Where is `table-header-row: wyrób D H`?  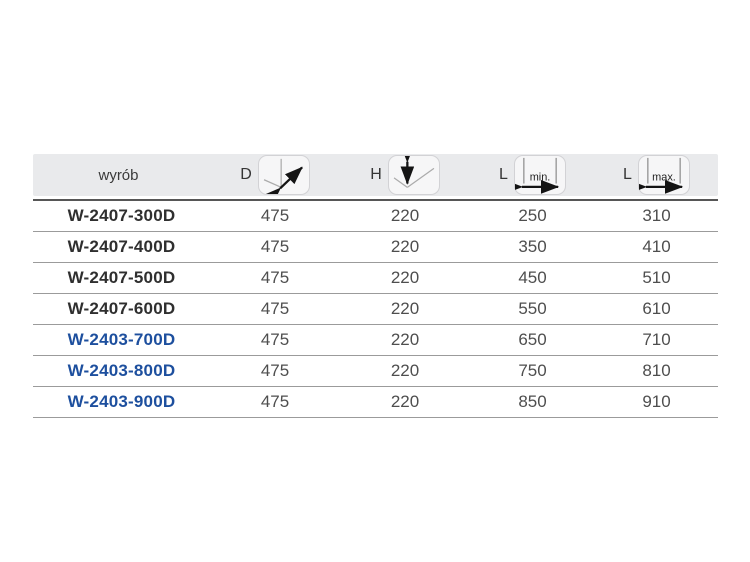
table-header-row: wyrób D H is located at coordinates (375, 175).